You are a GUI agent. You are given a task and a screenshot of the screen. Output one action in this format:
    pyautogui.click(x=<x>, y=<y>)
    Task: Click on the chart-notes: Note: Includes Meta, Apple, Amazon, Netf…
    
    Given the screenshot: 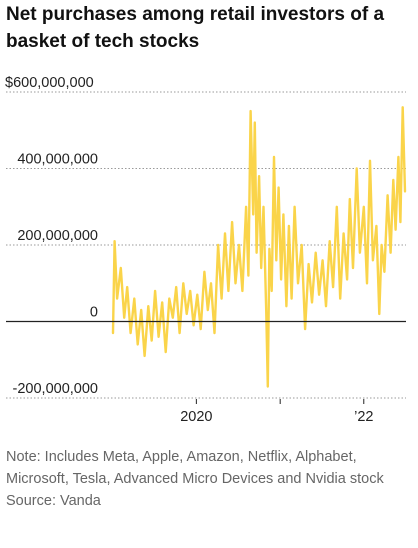 What is the action you would take?
    pyautogui.click(x=208, y=479)
    